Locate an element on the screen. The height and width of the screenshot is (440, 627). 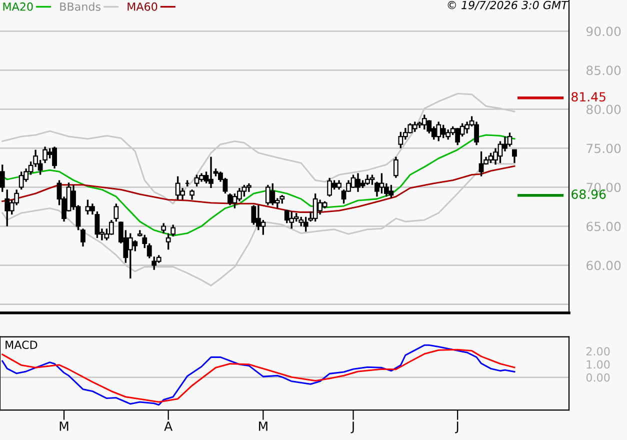
y-tick-label: 60.00 is located at coordinates (603, 265).